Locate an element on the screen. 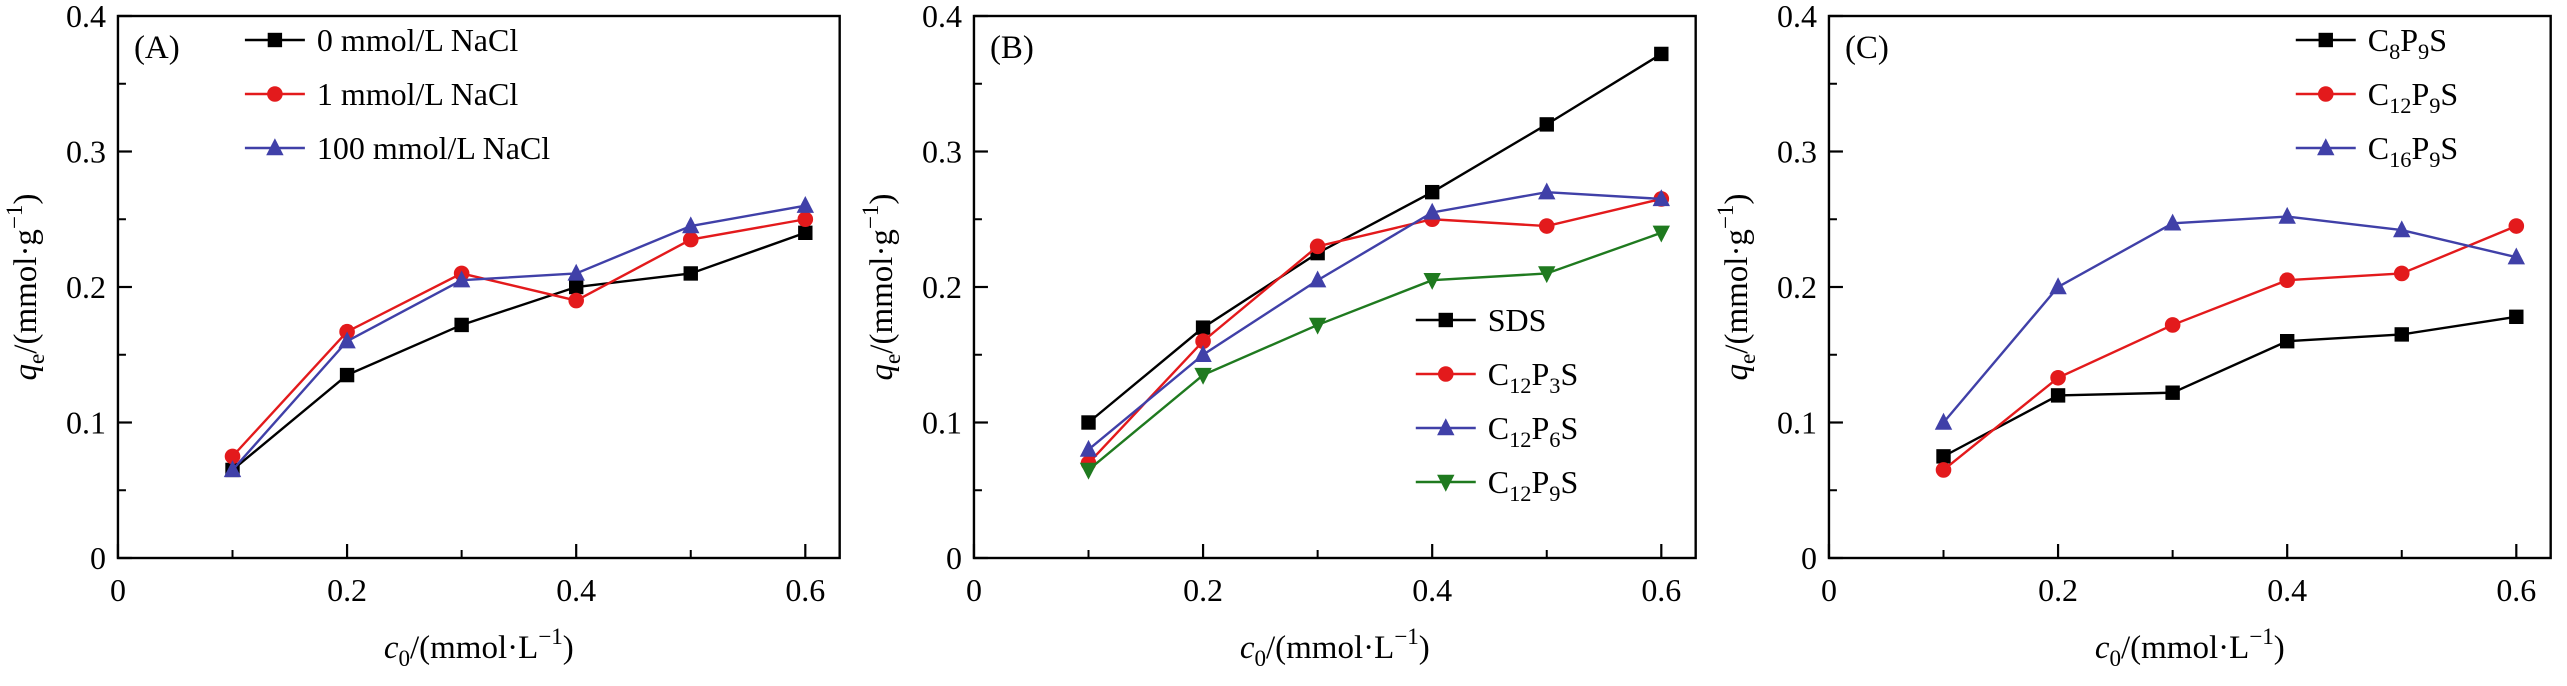 This screenshot has width=2567, height=686. legend-item-label: C8P9S is located at coordinates (2407, 43).